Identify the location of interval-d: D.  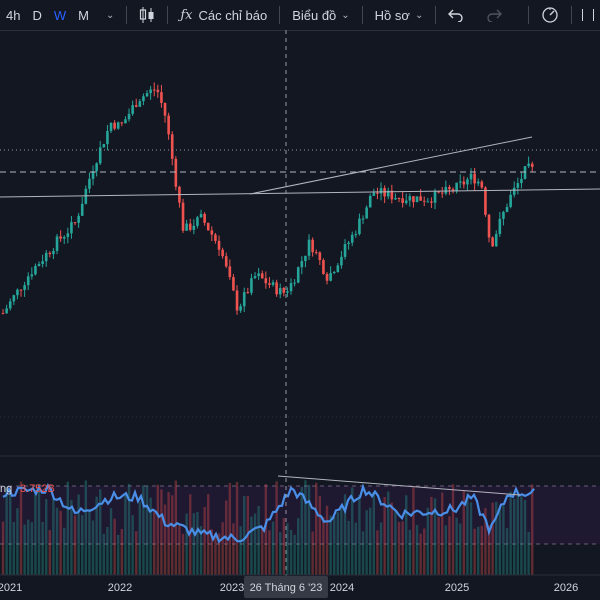
(37, 15).